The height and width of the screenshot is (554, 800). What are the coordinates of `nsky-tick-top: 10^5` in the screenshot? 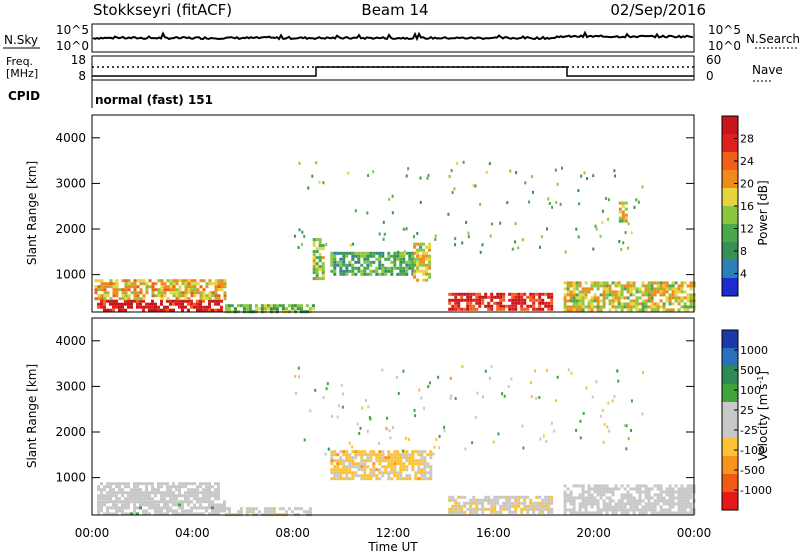 It's located at (72, 30).